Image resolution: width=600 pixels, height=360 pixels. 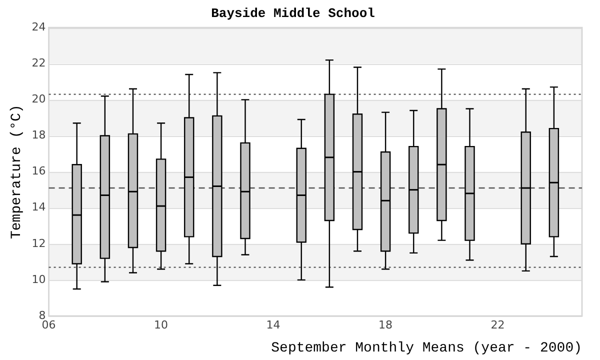 I want to click on y-tick-label: 20, so click(x=39, y=99).